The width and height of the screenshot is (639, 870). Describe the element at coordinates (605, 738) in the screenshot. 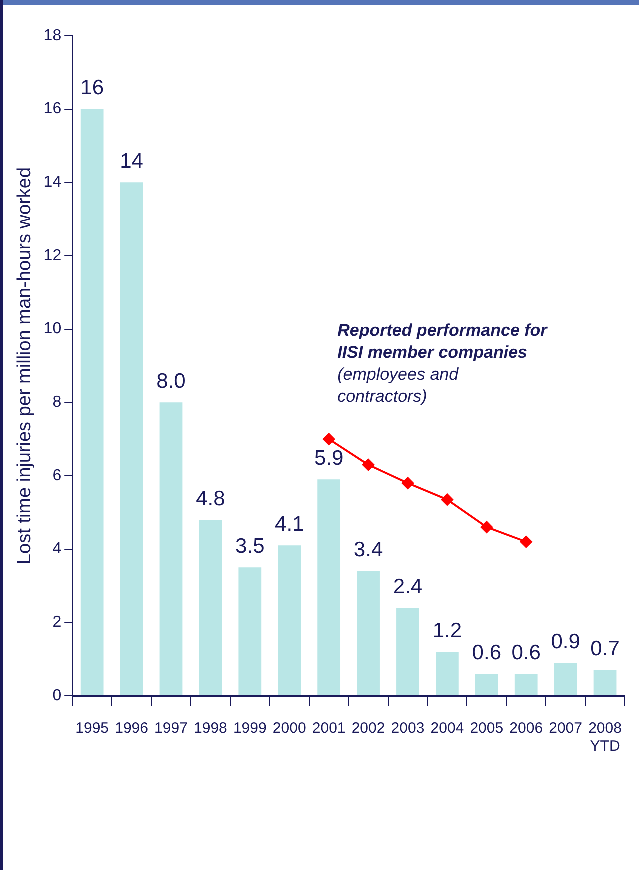

I see `x-tick-label: 2008 YTD` at that location.